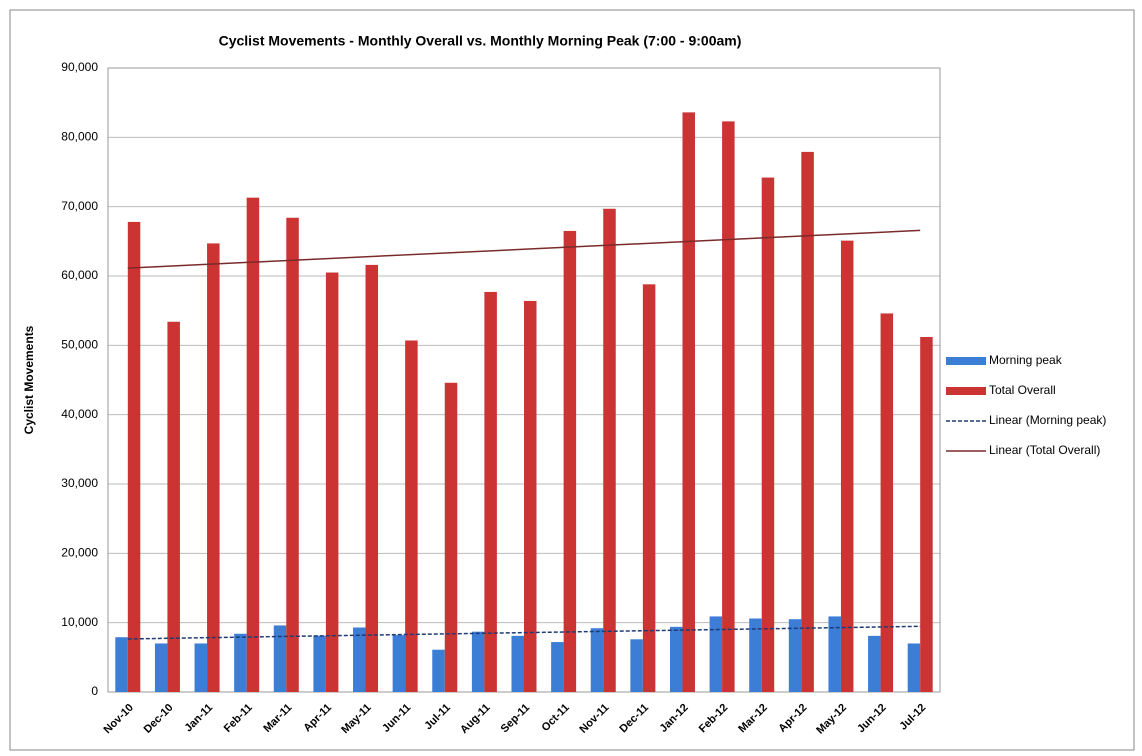 The width and height of the screenshot is (1142, 756). Describe the element at coordinates (1022, 390) in the screenshot. I see `legend-label: Total Overall` at that location.